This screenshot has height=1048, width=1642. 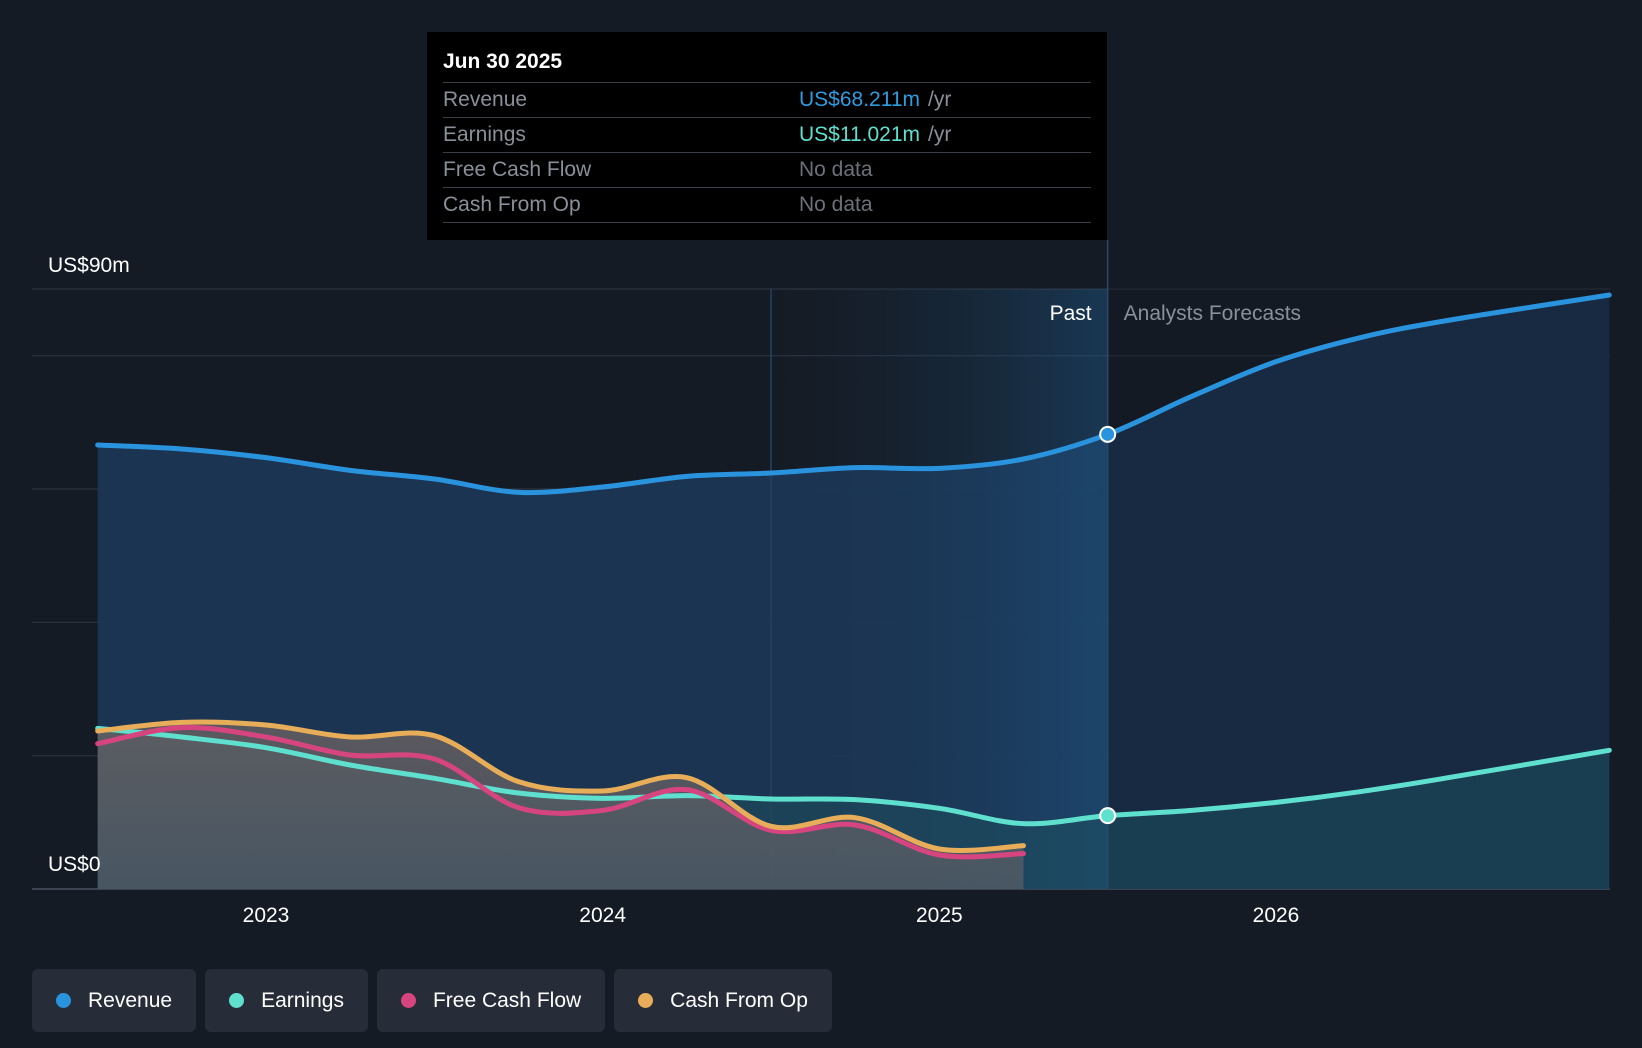 What do you see at coordinates (860, 134) in the screenshot?
I see `tooltip-value: US$11.021m` at bounding box center [860, 134].